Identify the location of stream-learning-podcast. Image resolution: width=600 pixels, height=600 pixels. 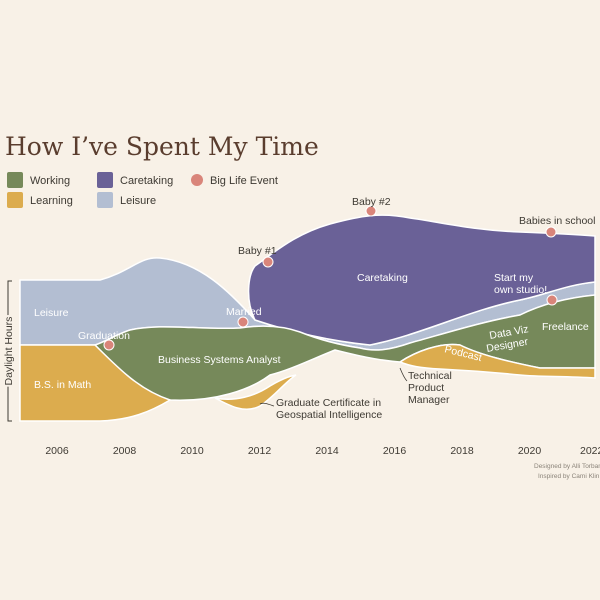
(497, 361).